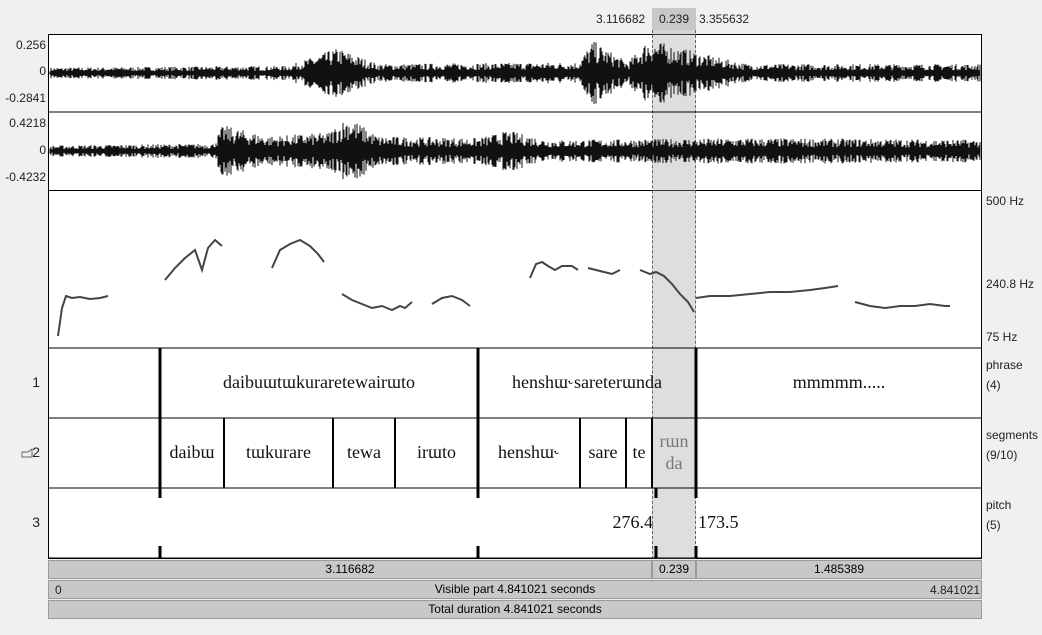 Image resolution: width=1042 pixels, height=635 pixels. I want to click on interval-label: te, so click(639, 452).